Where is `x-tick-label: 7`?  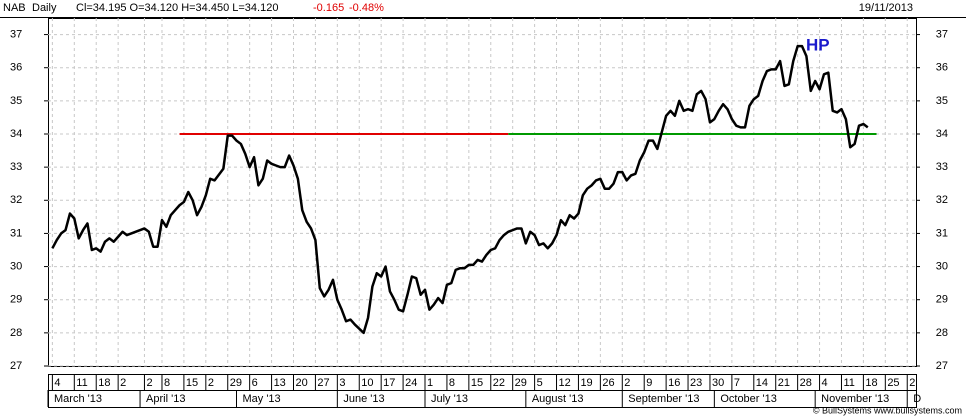
x-tick-label: 7 is located at coordinates (737, 383).